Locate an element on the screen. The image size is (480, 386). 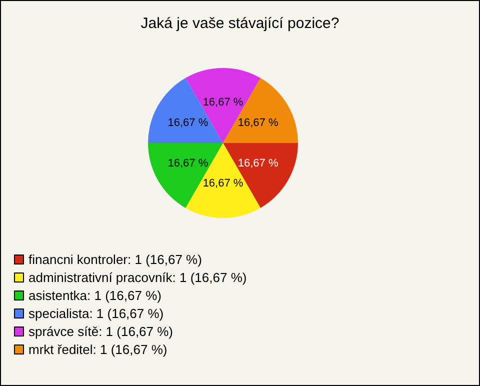
legend-label: specialista: 1 (16,67 %) is located at coordinates (96, 313).